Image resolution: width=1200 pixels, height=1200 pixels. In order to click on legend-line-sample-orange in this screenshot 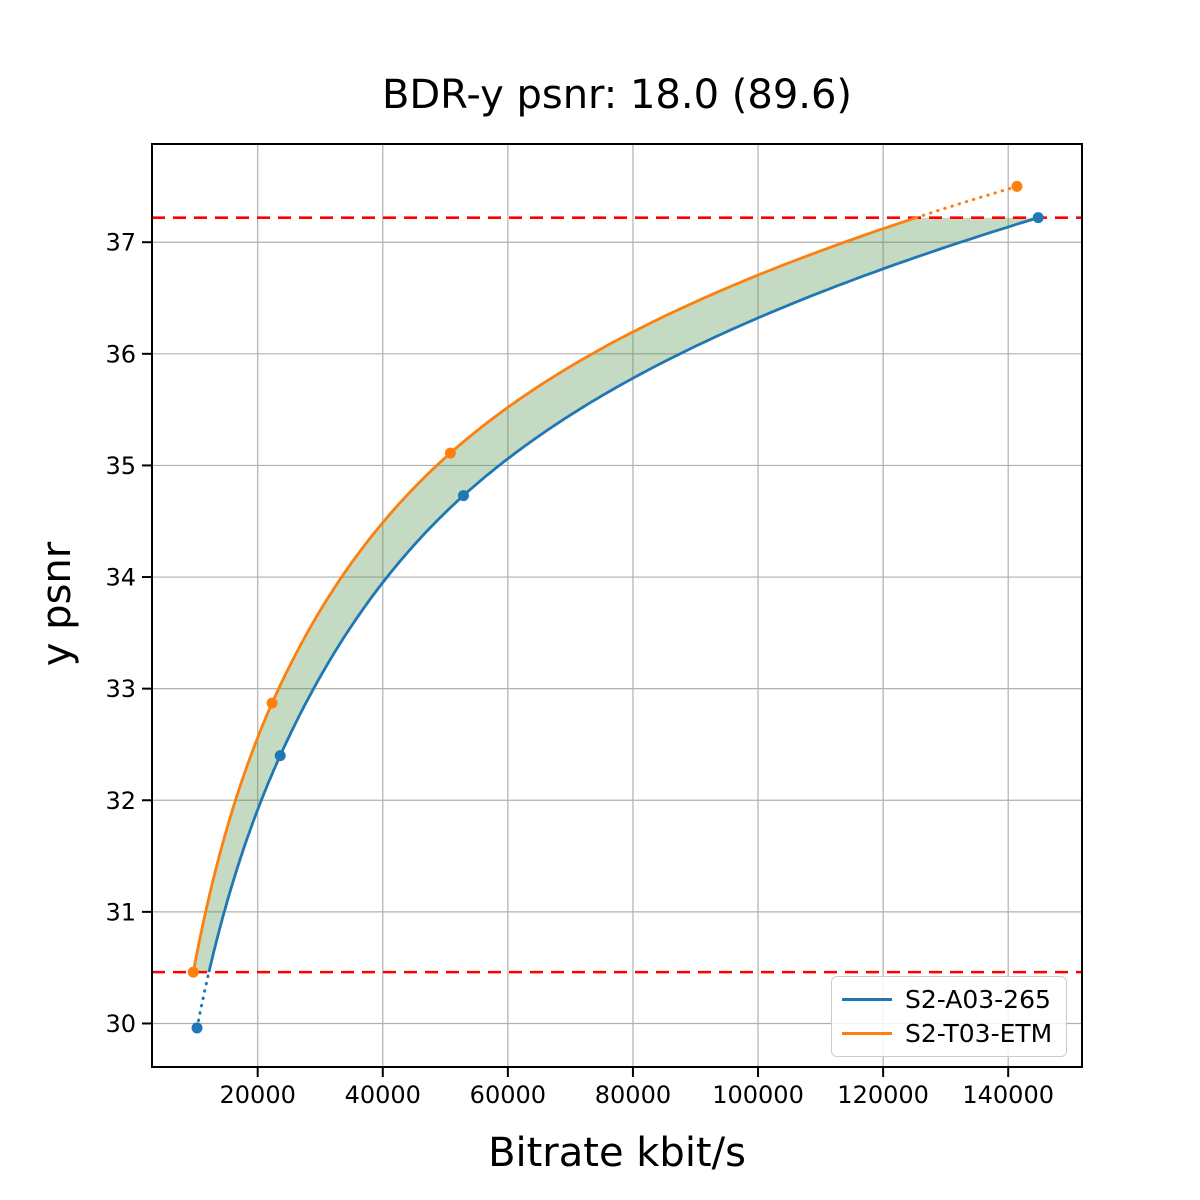, I will do `click(867, 1034)`.